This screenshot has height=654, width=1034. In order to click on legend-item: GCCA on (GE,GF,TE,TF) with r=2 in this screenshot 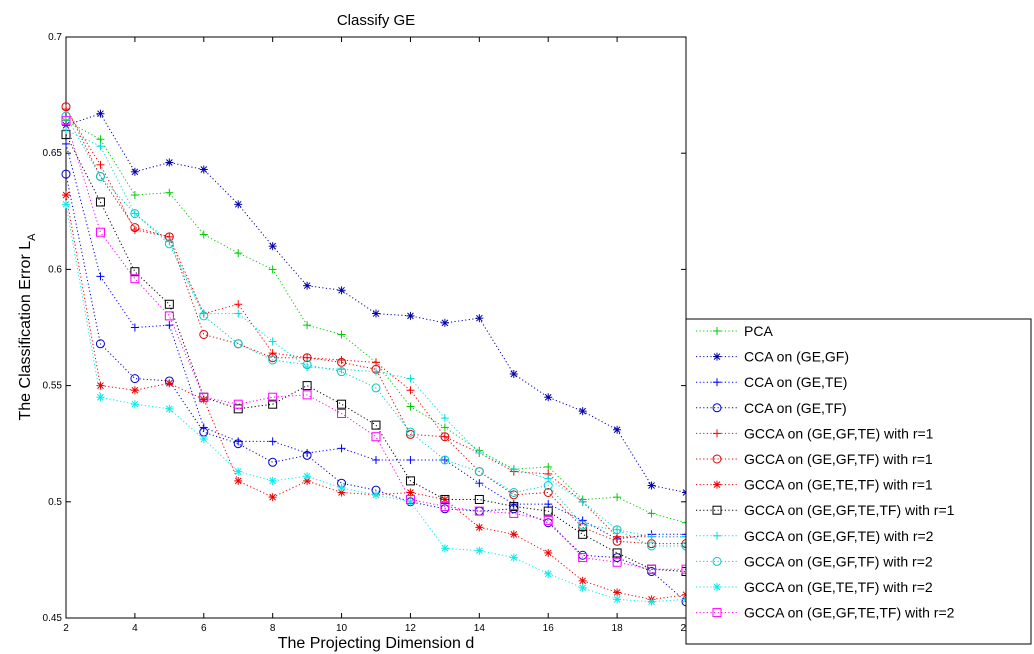, I will do `click(825, 613)`.